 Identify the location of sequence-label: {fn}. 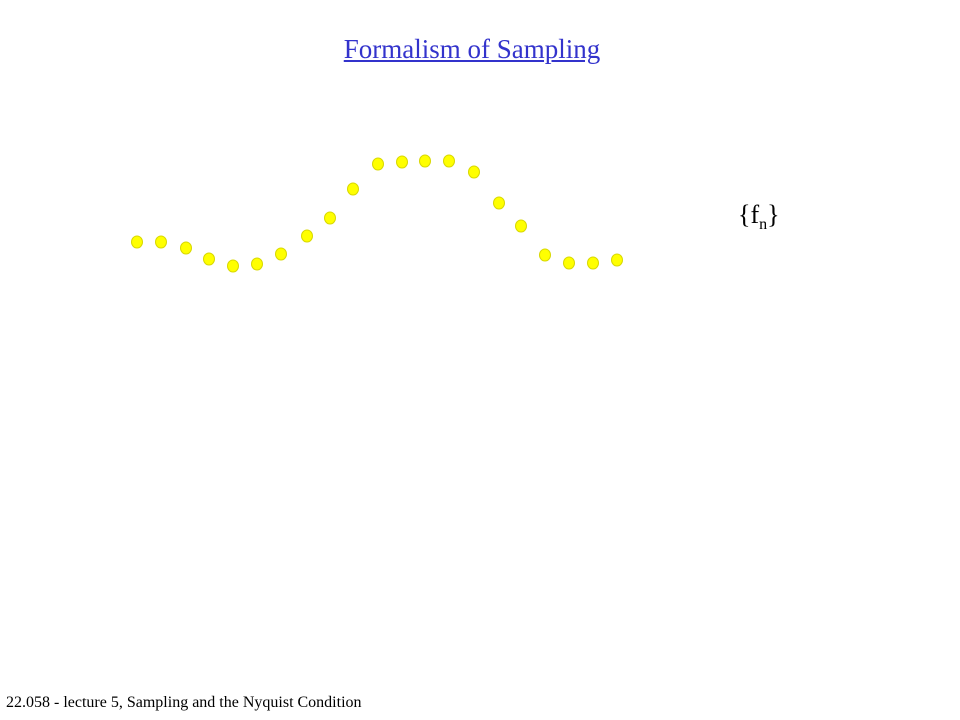
(759, 217).